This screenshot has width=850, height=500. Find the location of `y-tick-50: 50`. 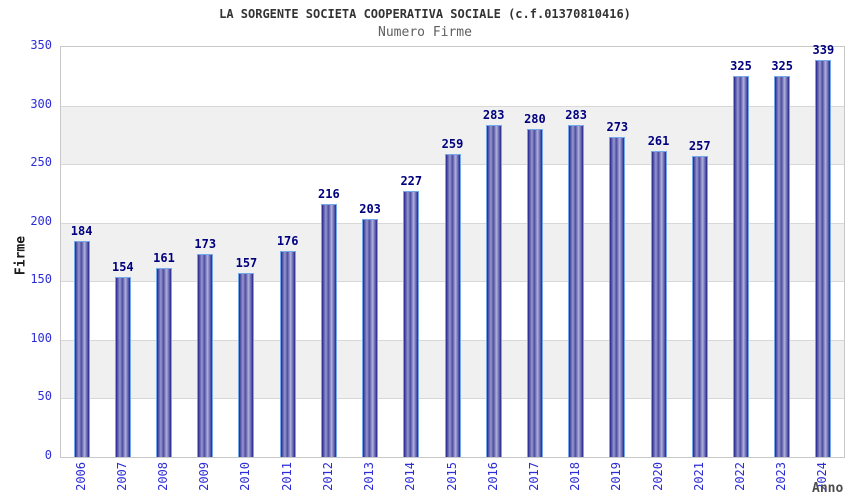

y-tick-50: 50 is located at coordinates (44, 396).